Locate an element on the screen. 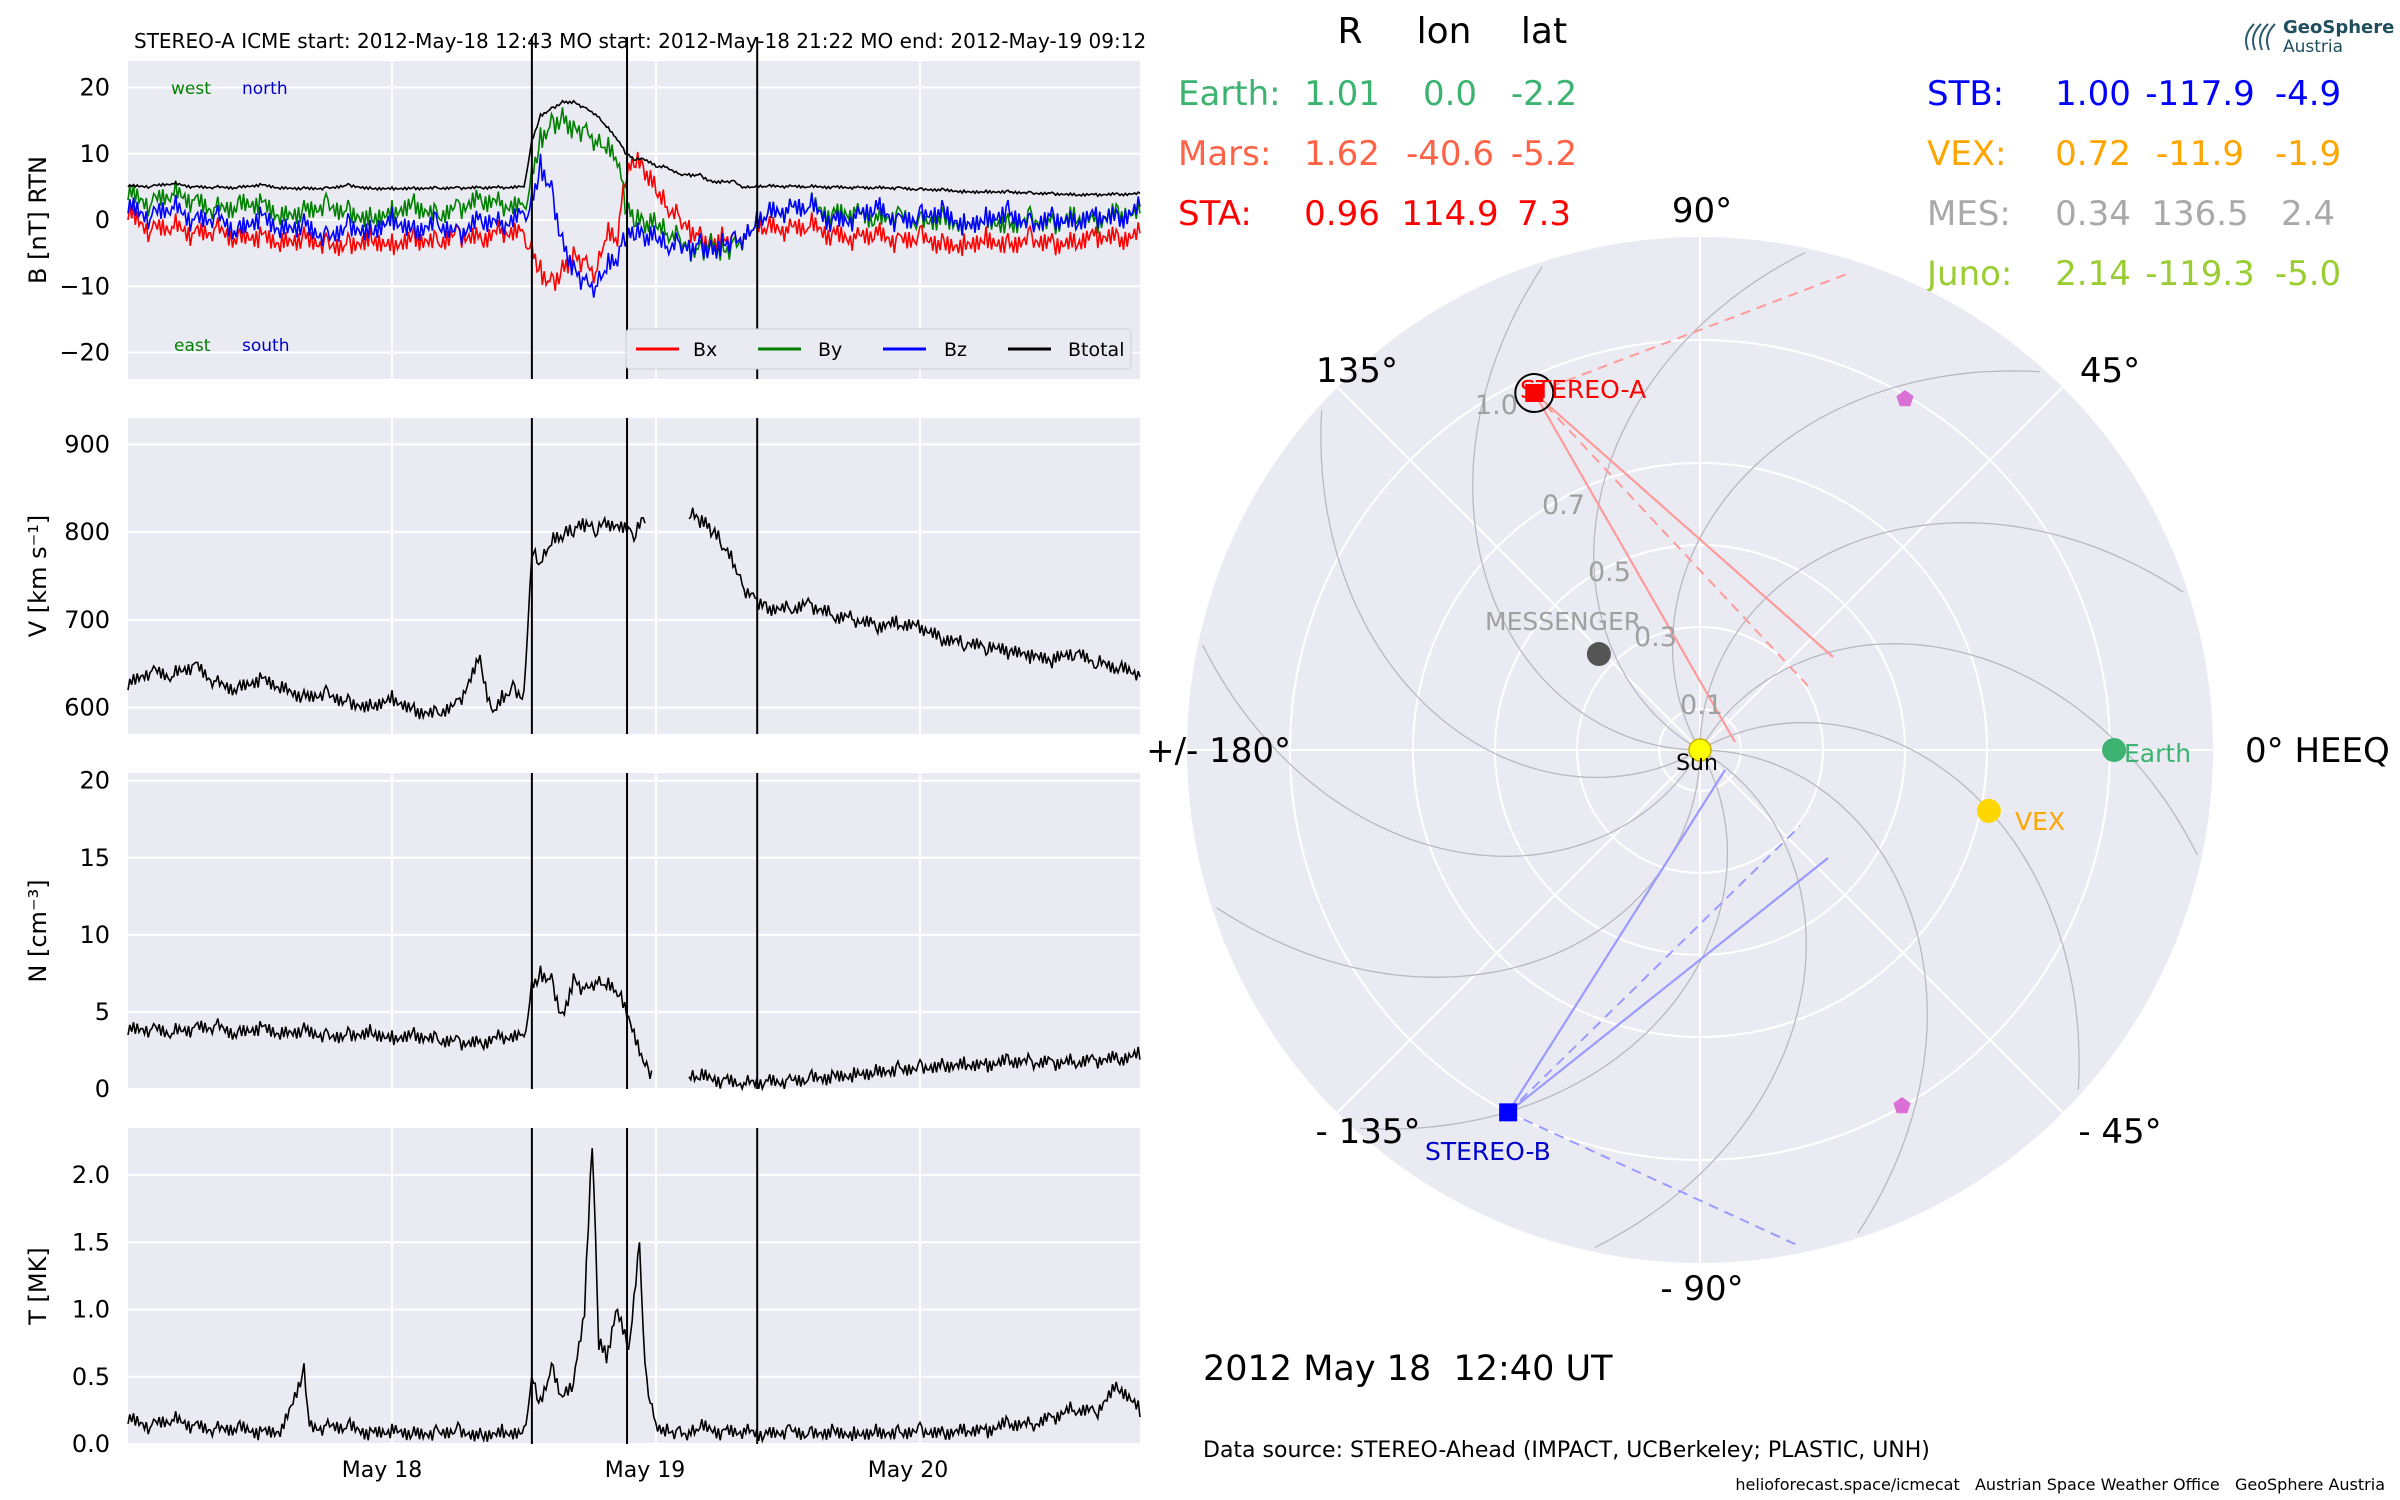 The height and width of the screenshot is (1500, 2400). radial-label-0-3: 0.3 is located at coordinates (1655, 637).